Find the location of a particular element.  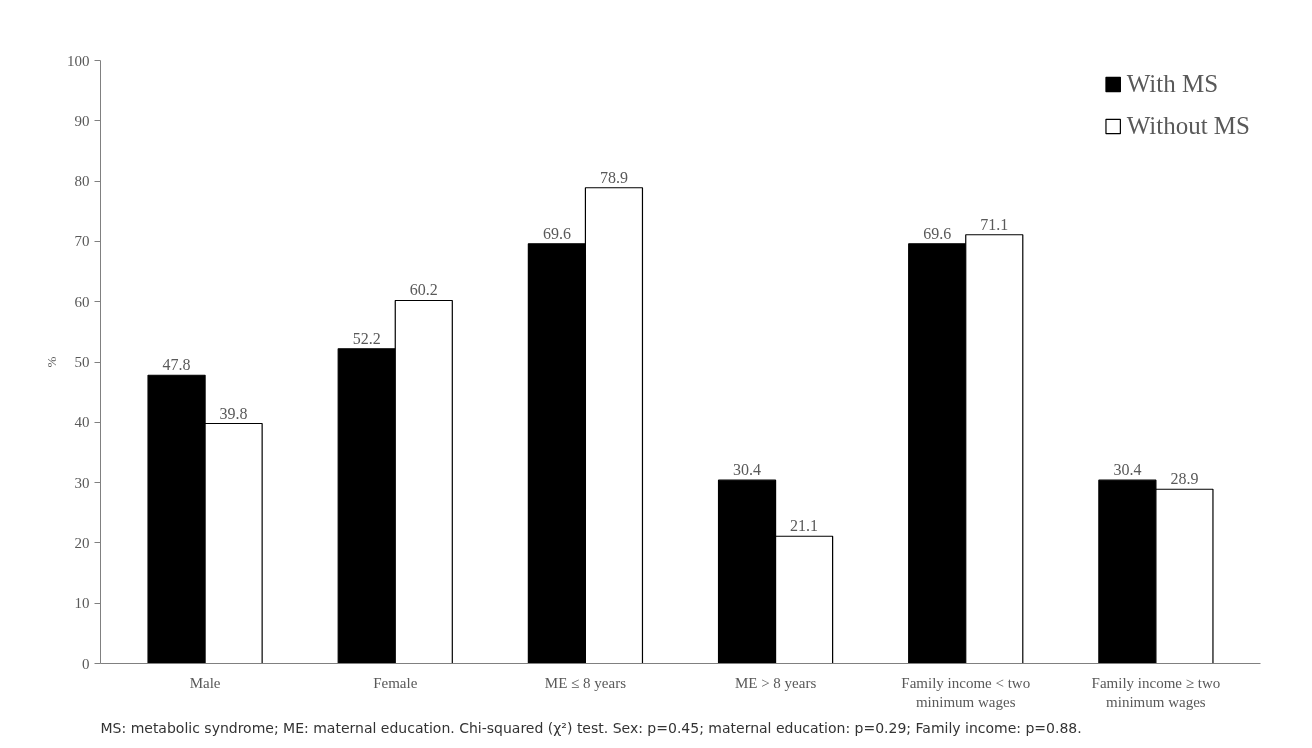

y-axis-title: % is located at coordinates (51, 362).